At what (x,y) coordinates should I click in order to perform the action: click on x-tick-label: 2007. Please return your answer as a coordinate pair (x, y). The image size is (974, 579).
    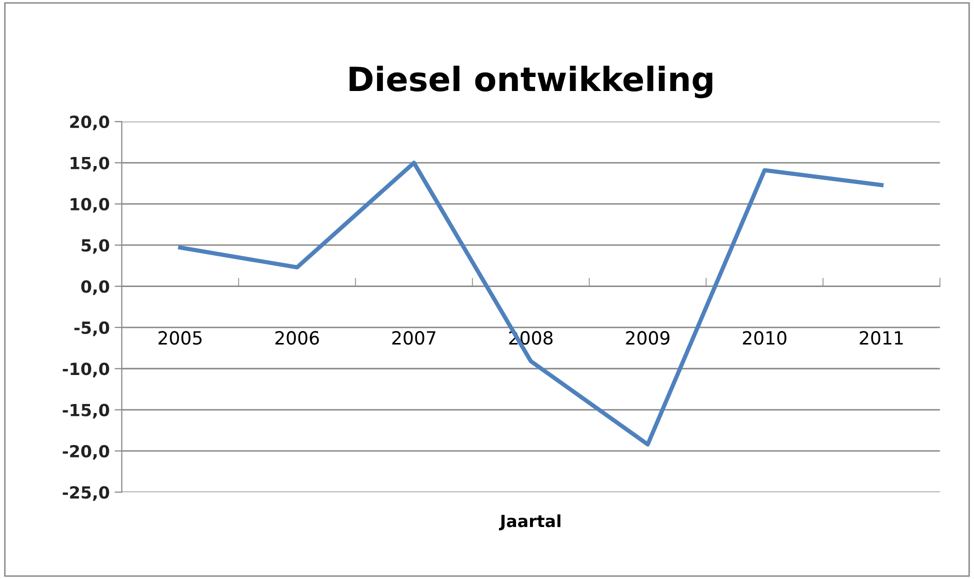
    Looking at the image, I should click on (414, 338).